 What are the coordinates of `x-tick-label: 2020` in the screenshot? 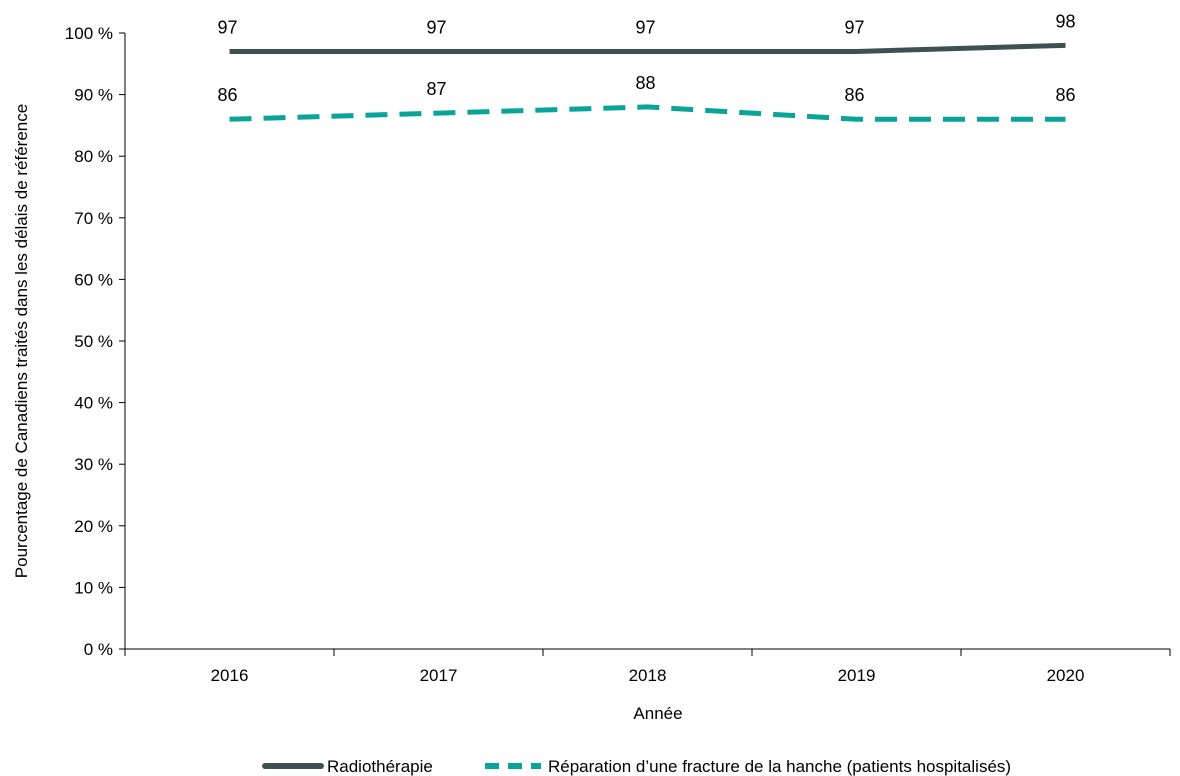 It's located at (1066, 675).